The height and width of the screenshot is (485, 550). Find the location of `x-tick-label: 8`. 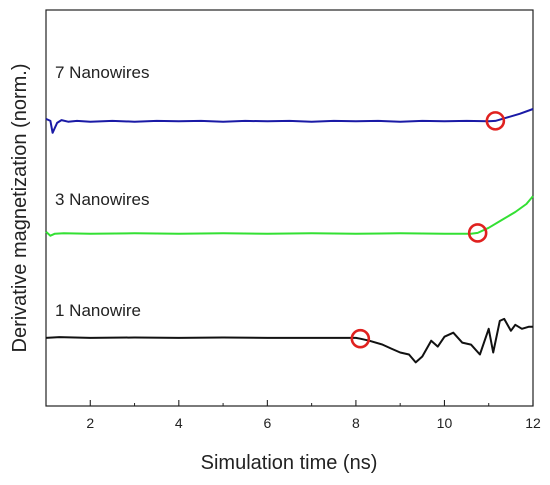

x-tick-label: 8 is located at coordinates (356, 423).